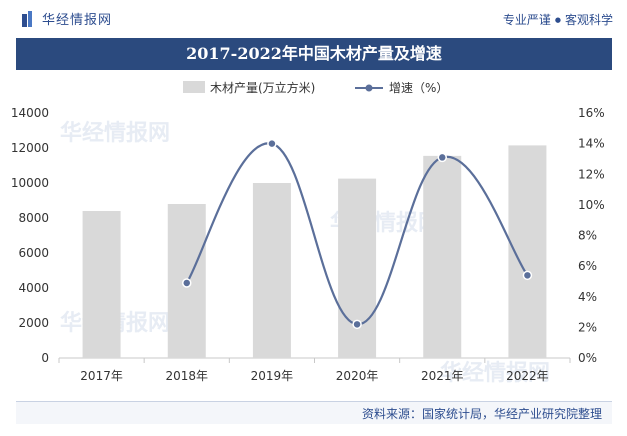  I want to click on slogan-right: 客观科学, so click(588, 20).